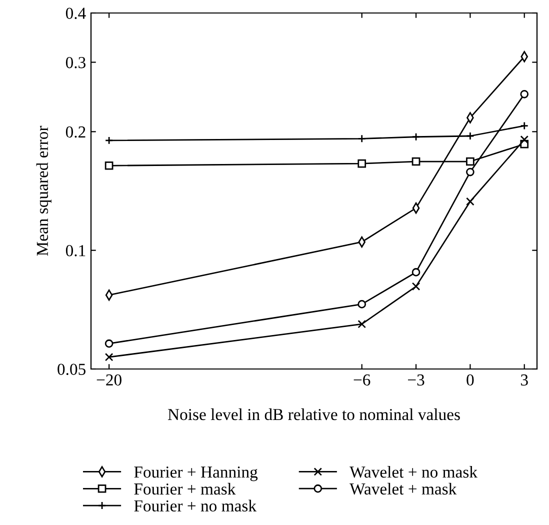  Describe the element at coordinates (76, 62) in the screenshot. I see `y-tick-label: 0.3` at that location.